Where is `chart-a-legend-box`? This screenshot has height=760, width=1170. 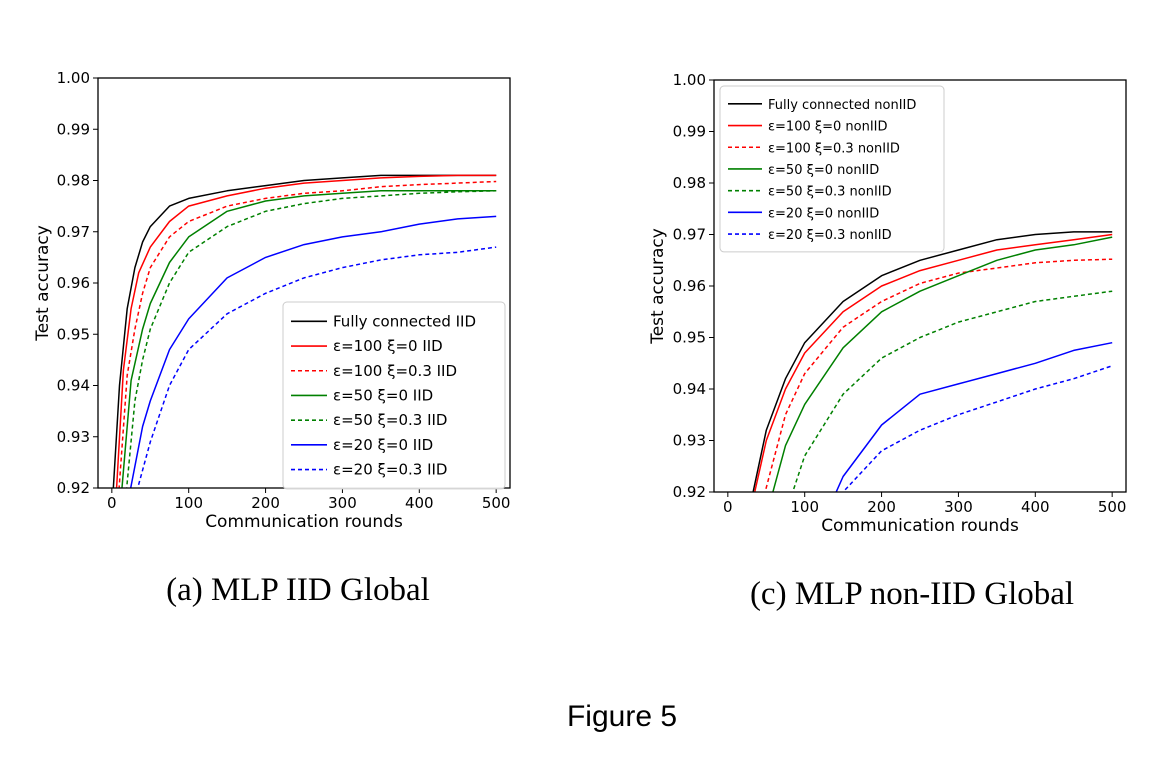 chart-a-legend-box is located at coordinates (394, 395).